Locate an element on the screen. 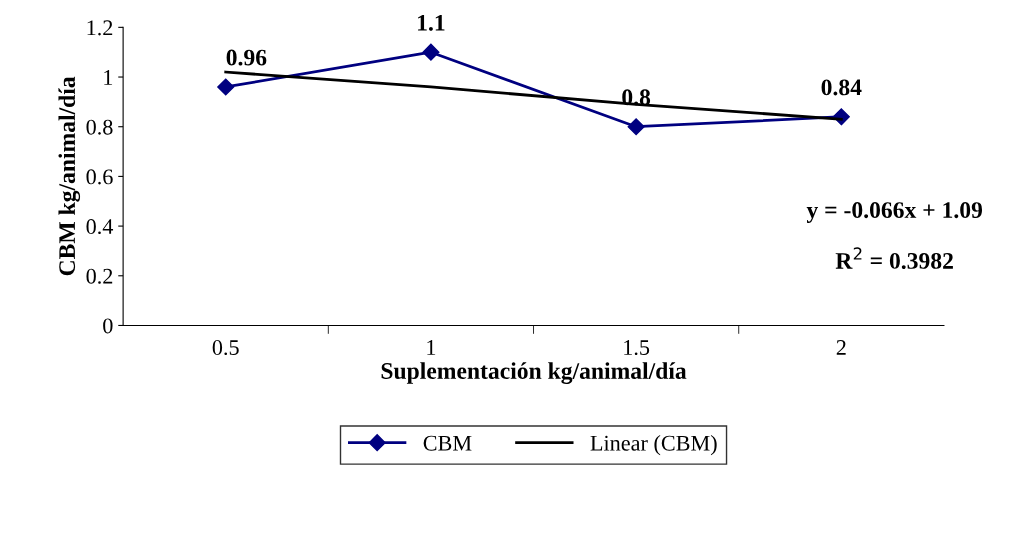 The image size is (1026, 547). y-tick-label: 0.6 is located at coordinates (99, 177).